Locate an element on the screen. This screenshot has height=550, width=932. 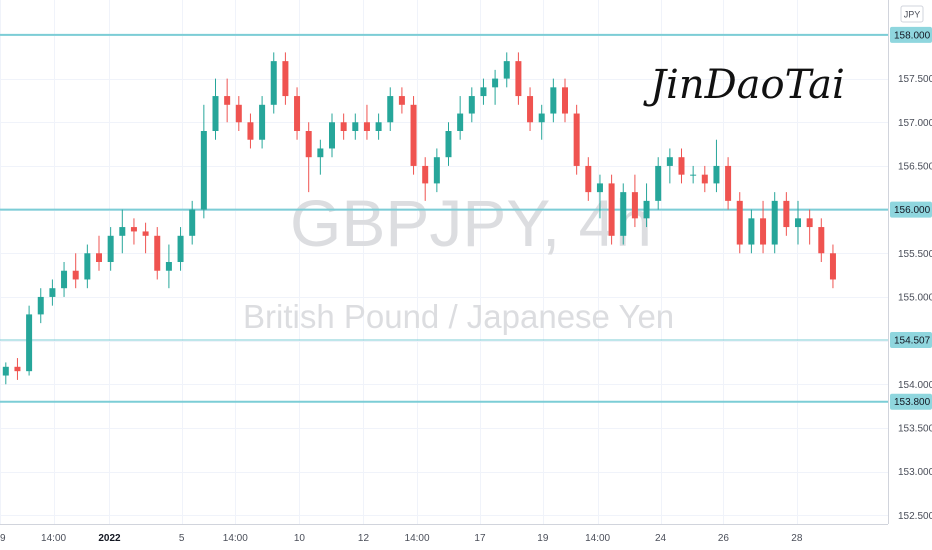
time-tick-label: 29 is located at coordinates (3, 538).